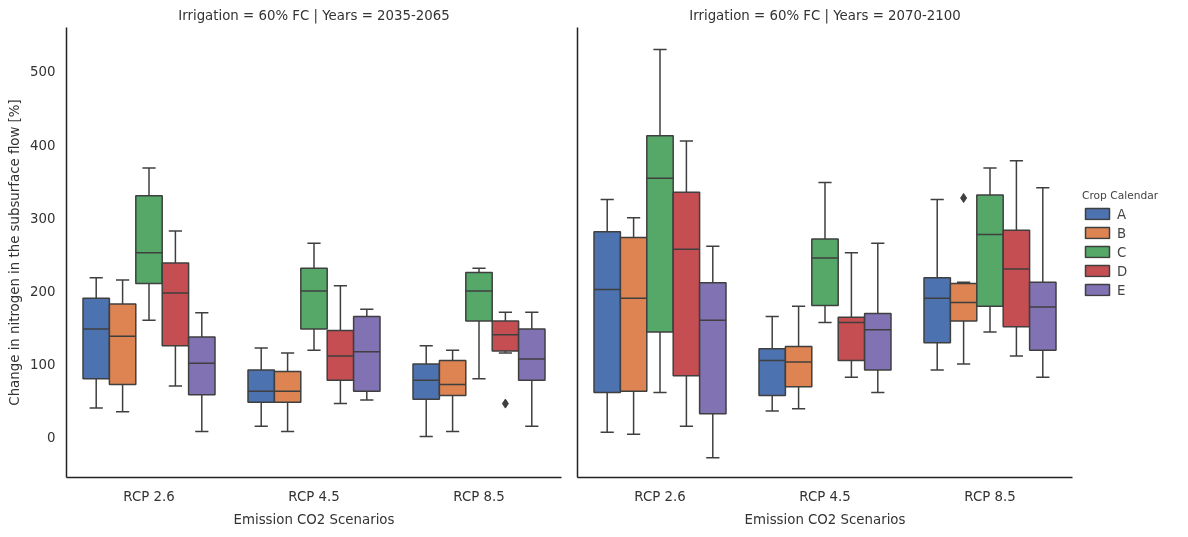 The image size is (1188, 537). What do you see at coordinates (51, 438) in the screenshot?
I see `y-tick-label: 0` at bounding box center [51, 438].